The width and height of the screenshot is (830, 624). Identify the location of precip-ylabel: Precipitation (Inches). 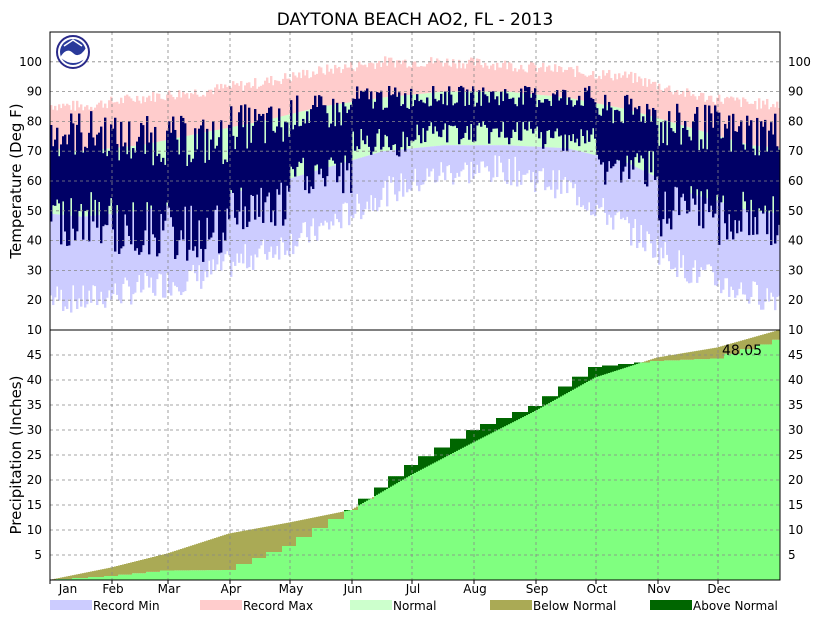
(16, 455).